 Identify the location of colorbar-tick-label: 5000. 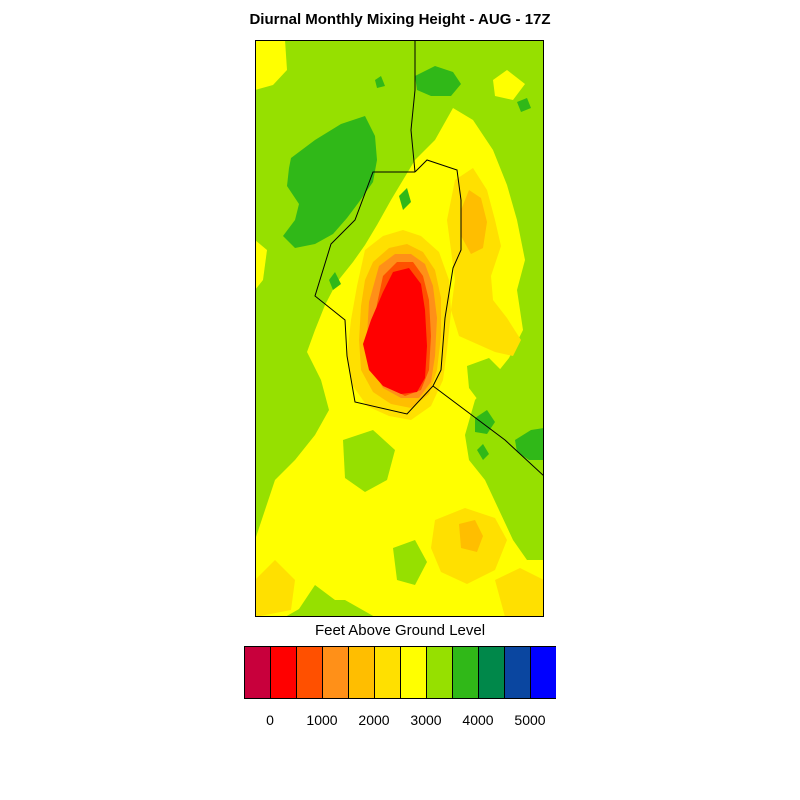
(530, 720).